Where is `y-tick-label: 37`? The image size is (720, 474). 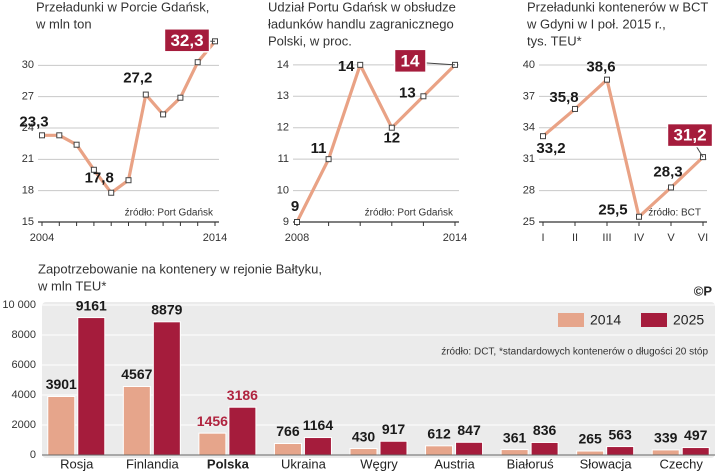 y-tick-label: 37 is located at coordinates (529, 96).